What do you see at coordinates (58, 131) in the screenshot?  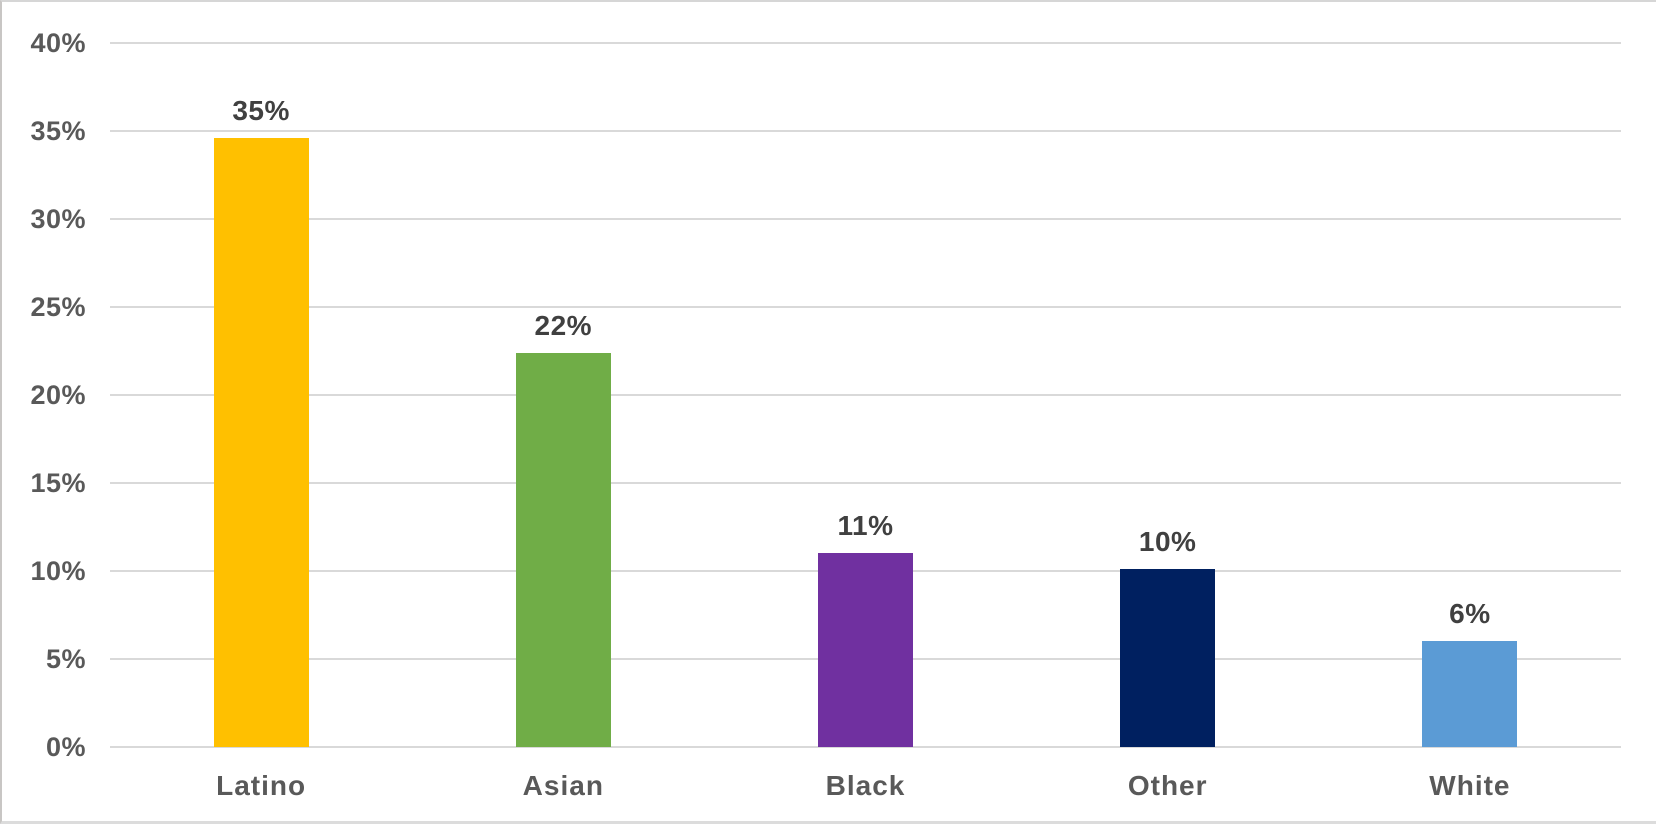 I see `y-tick-label: 35%` at bounding box center [58, 131].